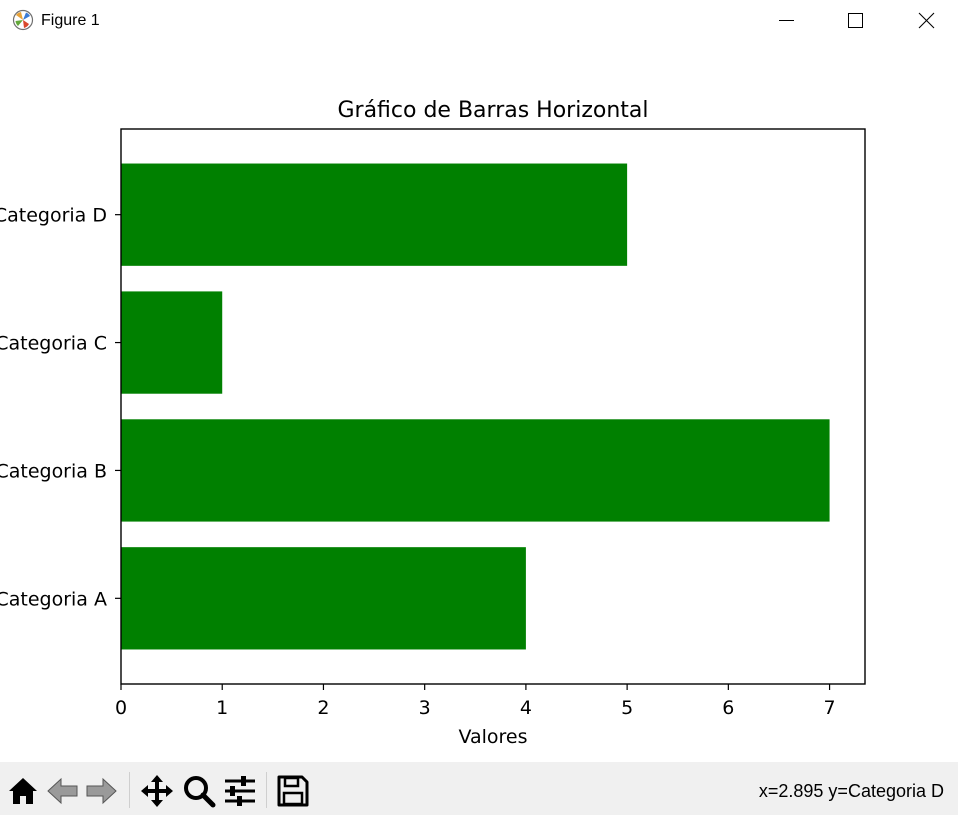  Describe the element at coordinates (425, 708) in the screenshot. I see `x-tick-label: 3` at that location.